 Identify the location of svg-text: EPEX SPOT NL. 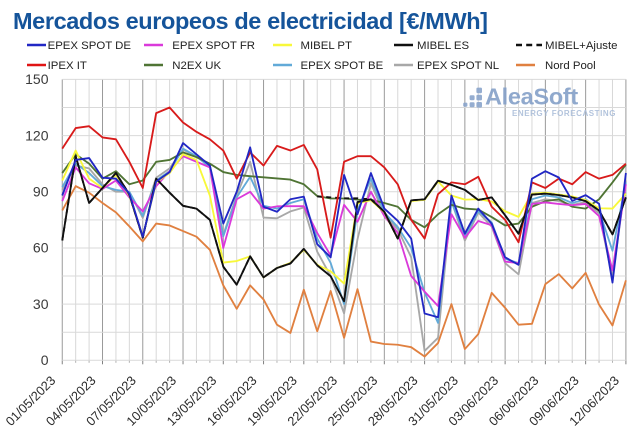
(458, 66).